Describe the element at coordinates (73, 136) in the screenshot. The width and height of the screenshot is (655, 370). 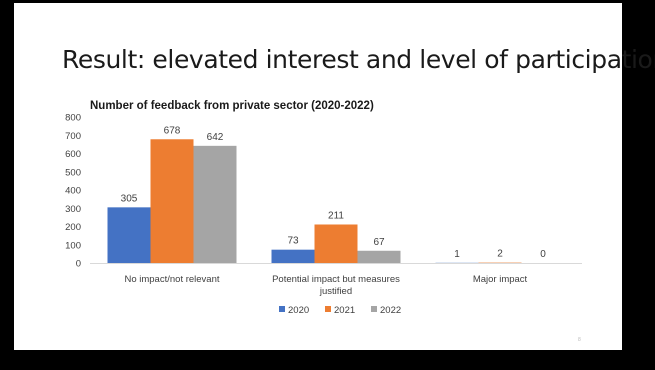
I see `y-tick-label: 700` at that location.